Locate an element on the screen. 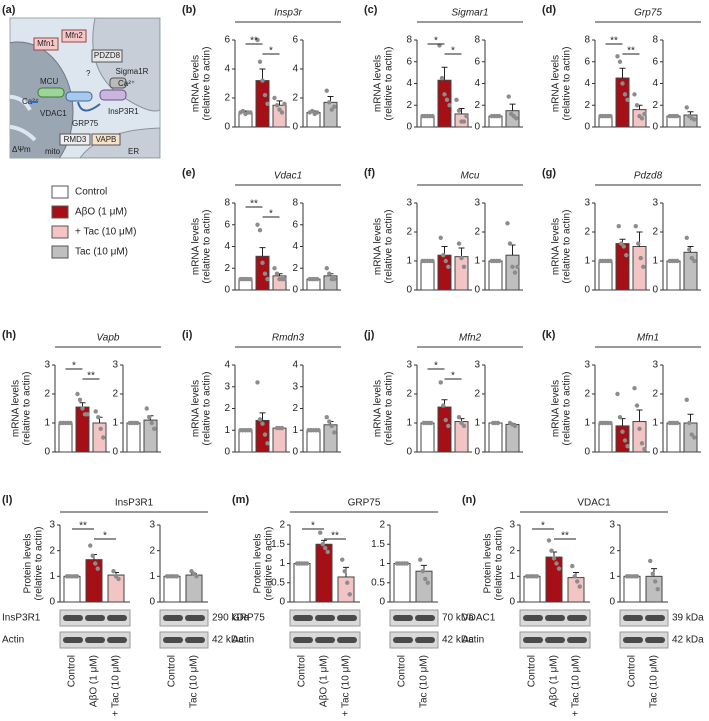  blot-size: 290 kDa is located at coordinates (231, 618).